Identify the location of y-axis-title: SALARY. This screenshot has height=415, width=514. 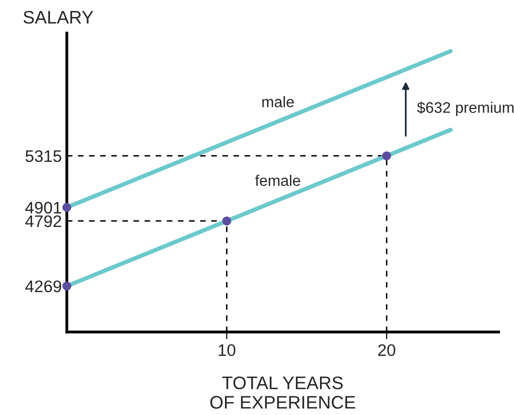
(59, 17).